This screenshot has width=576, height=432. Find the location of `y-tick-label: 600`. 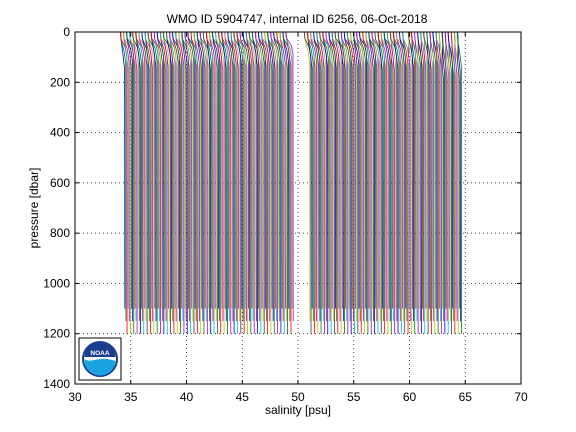

y-tick-label: 600 is located at coordinates (60, 183).